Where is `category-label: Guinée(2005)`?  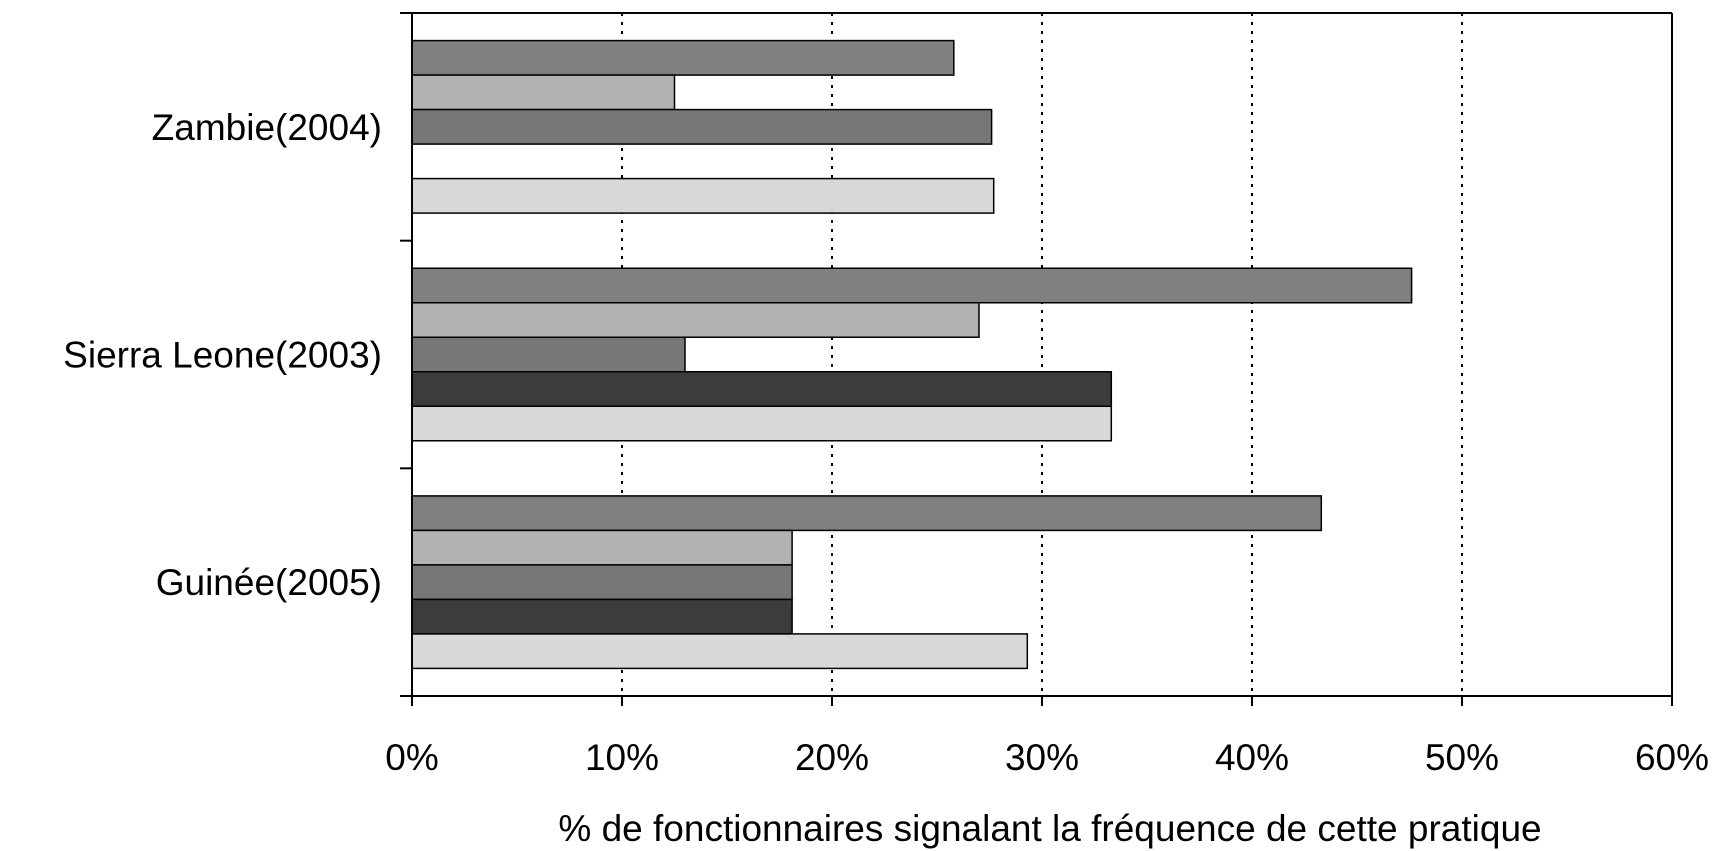 category-label: Guinée(2005) is located at coordinates (269, 582).